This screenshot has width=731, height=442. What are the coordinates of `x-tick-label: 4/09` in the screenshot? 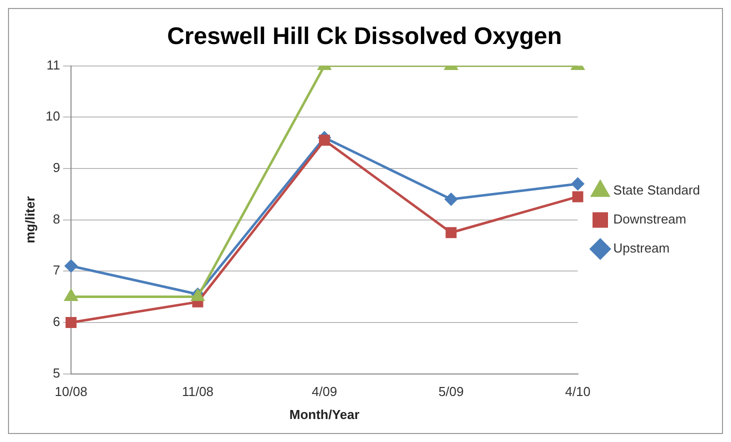 It's located at (325, 392).